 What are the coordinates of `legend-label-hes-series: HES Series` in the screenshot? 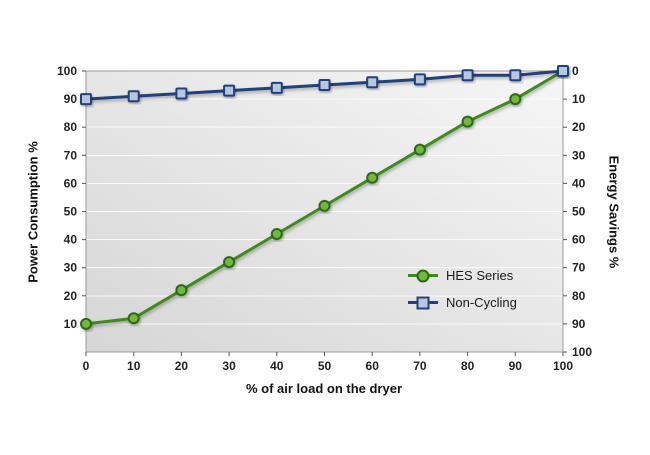 It's located at (480, 275).